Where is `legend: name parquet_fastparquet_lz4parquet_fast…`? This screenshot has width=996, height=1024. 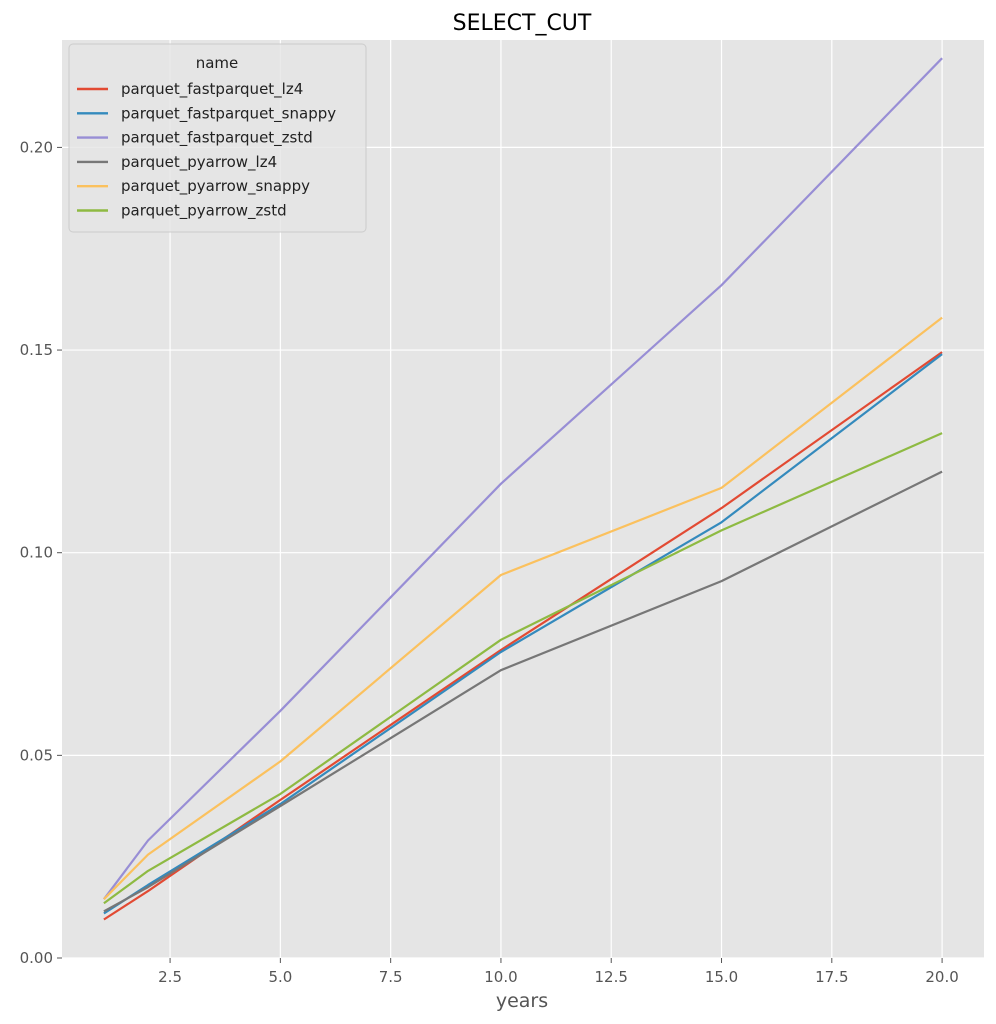
legend: name parquet_fastparquet_lz4parquet_fast… is located at coordinates (217, 138).